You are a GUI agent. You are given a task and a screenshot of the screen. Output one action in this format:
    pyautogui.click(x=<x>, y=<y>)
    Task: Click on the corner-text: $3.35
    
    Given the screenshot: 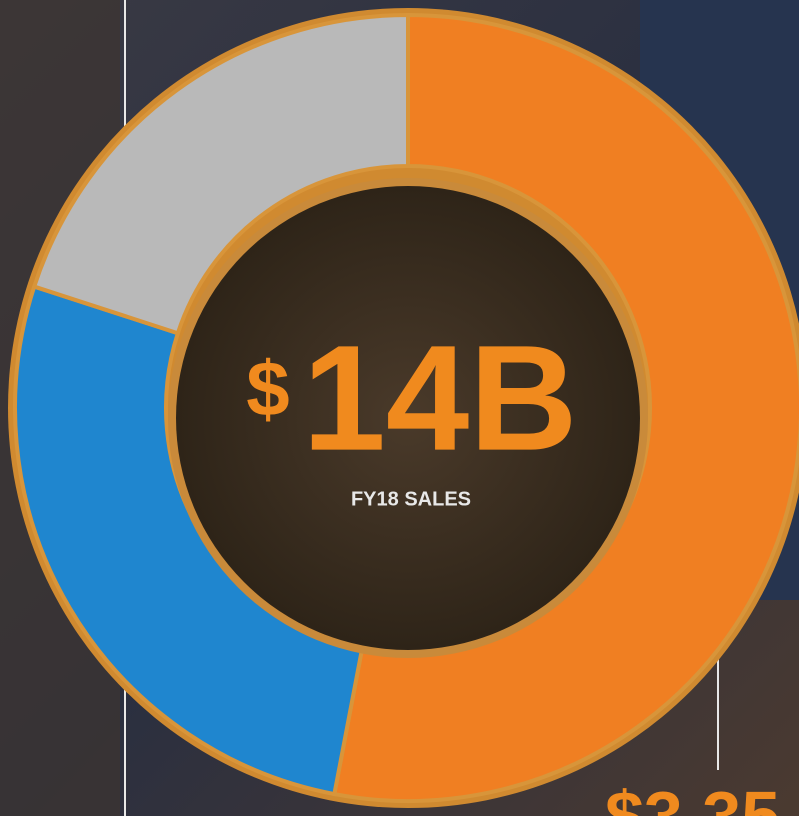 What is the action you would take?
    pyautogui.click(x=692, y=796)
    